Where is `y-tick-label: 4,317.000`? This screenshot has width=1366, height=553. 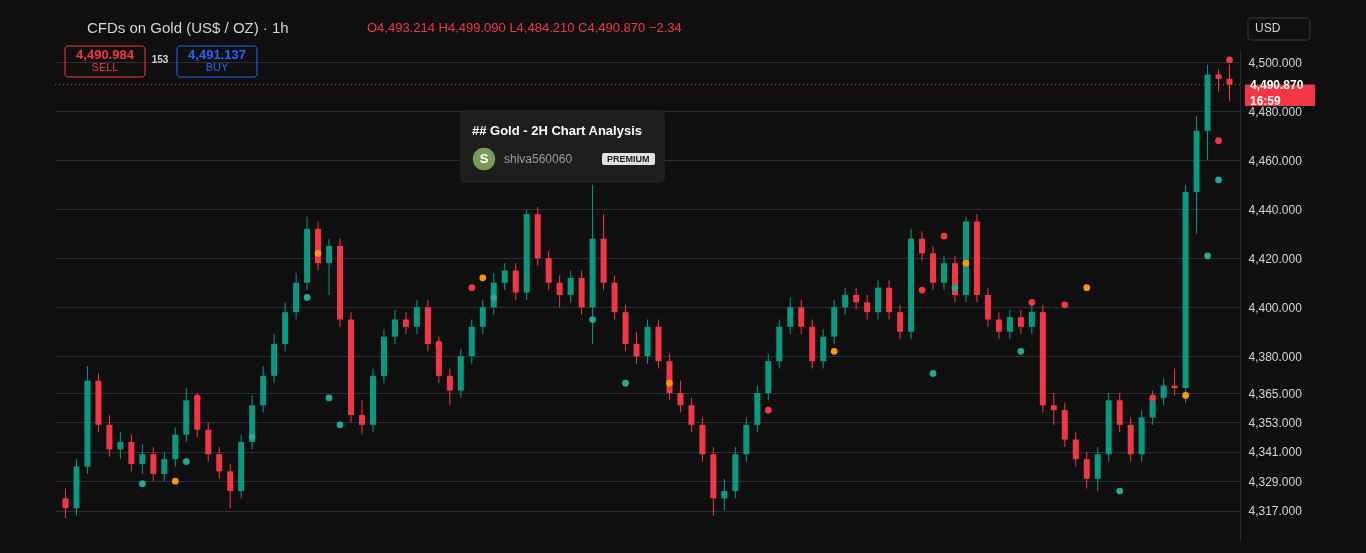 y-tick-label: 4,317.000 is located at coordinates (1275, 511).